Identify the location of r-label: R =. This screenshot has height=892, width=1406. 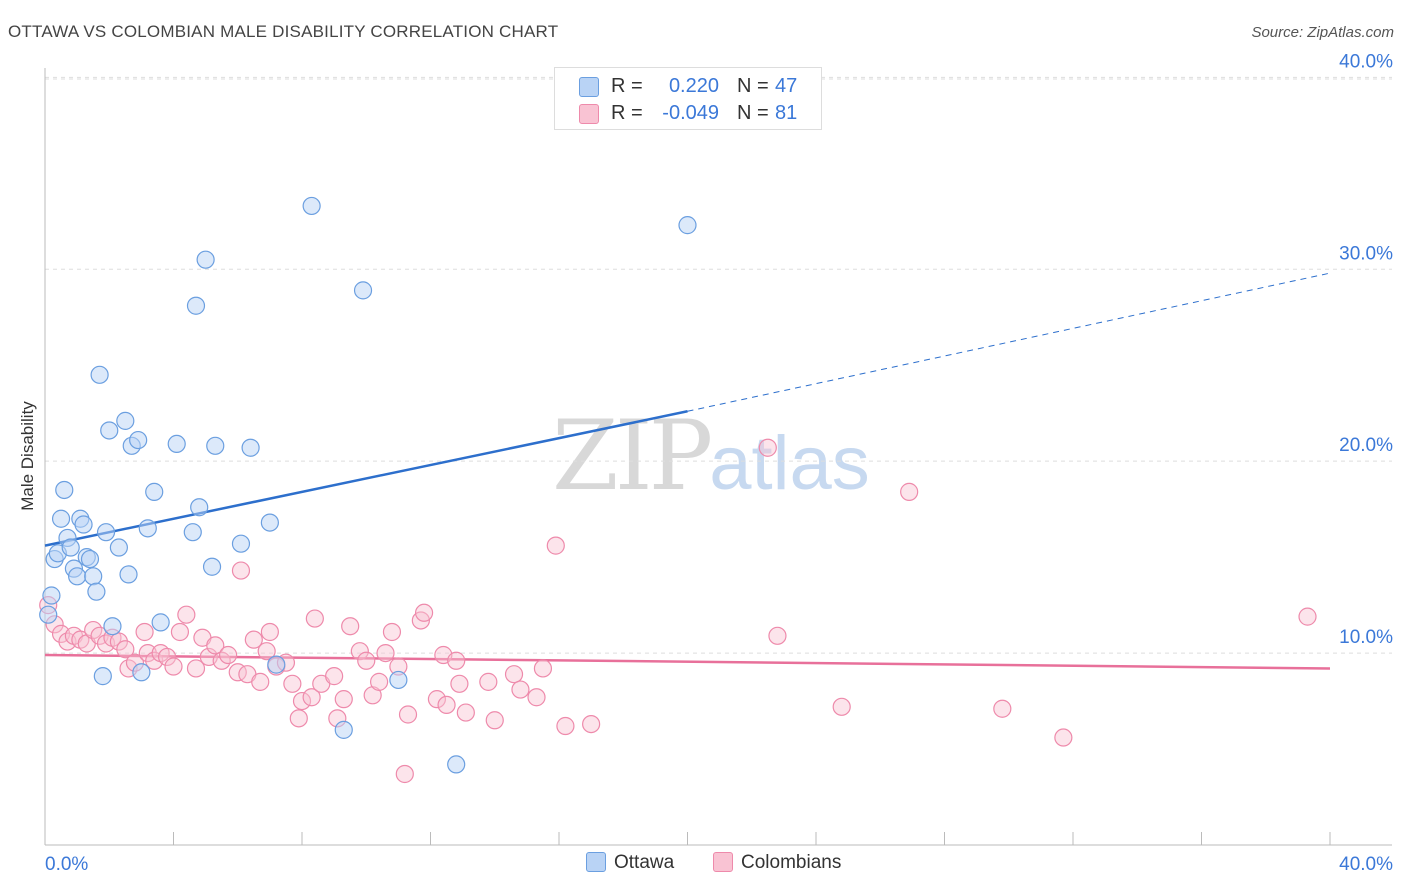
(627, 113).